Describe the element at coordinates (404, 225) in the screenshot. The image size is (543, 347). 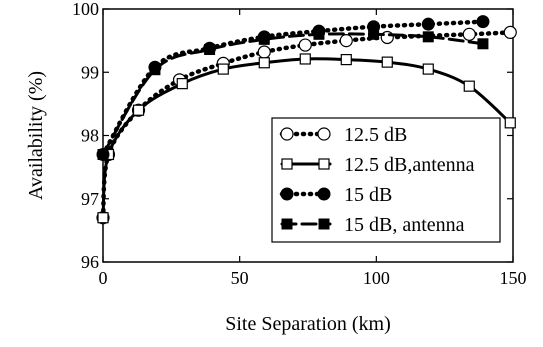
I see `legend-label: 15 dB, antenna` at that location.